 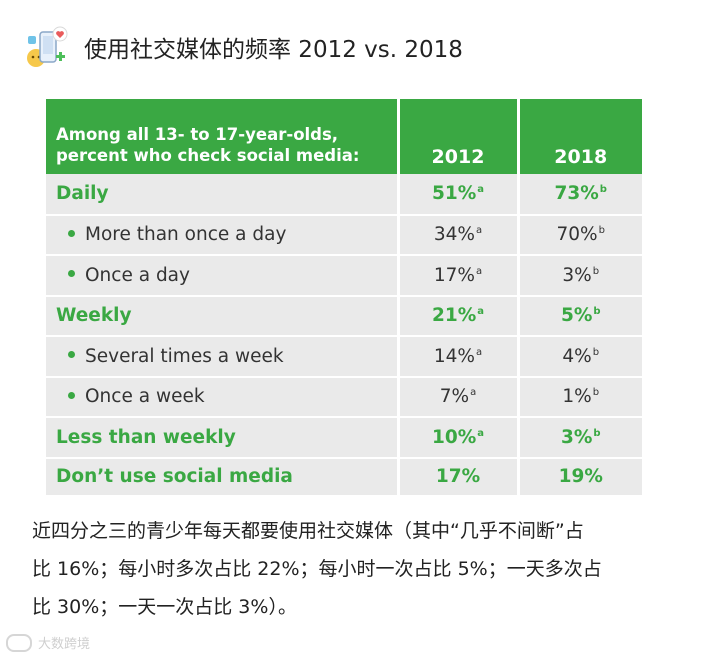 What do you see at coordinates (459, 136) in the screenshot?
I see `header-2012: 2012` at bounding box center [459, 136].